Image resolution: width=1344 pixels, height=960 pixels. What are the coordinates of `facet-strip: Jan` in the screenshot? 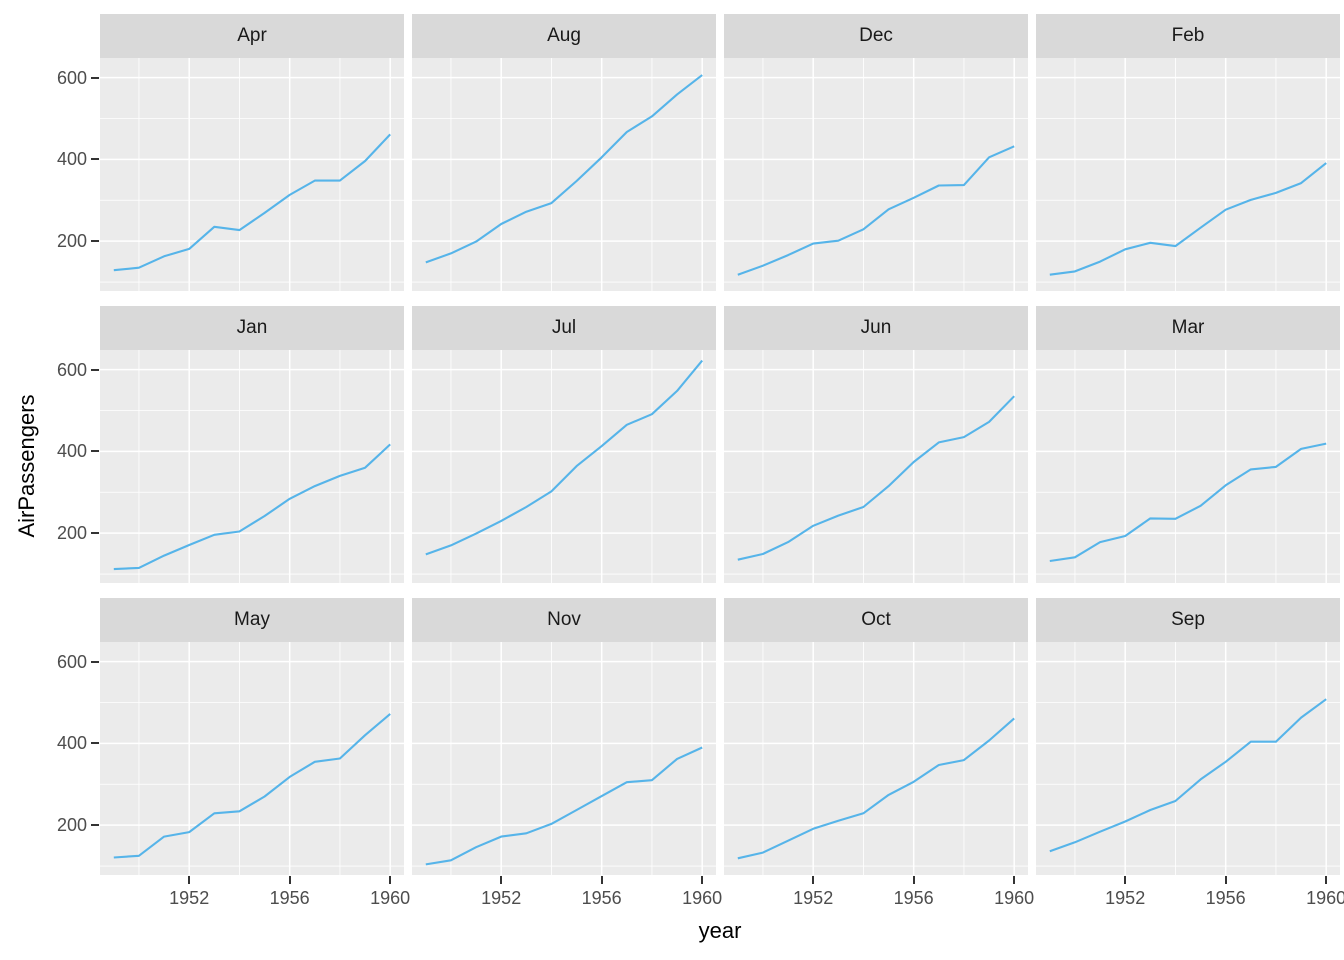 It's located at (252, 328).